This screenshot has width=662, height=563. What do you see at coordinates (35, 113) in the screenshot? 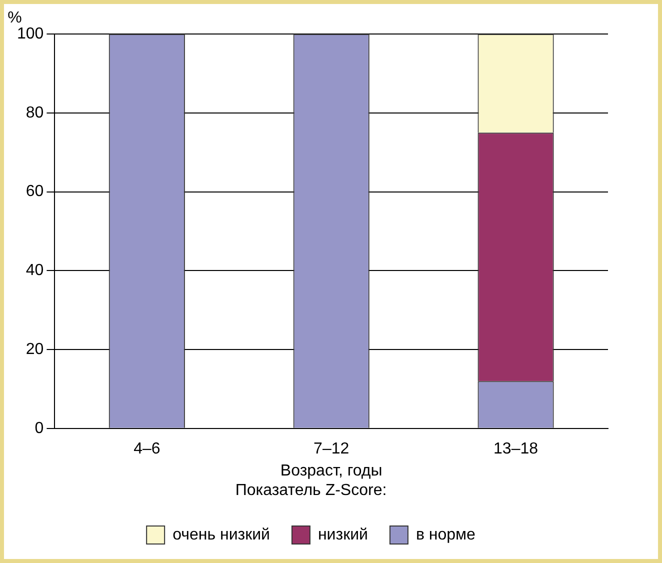
I see `y-tick-label: 80` at bounding box center [35, 113].